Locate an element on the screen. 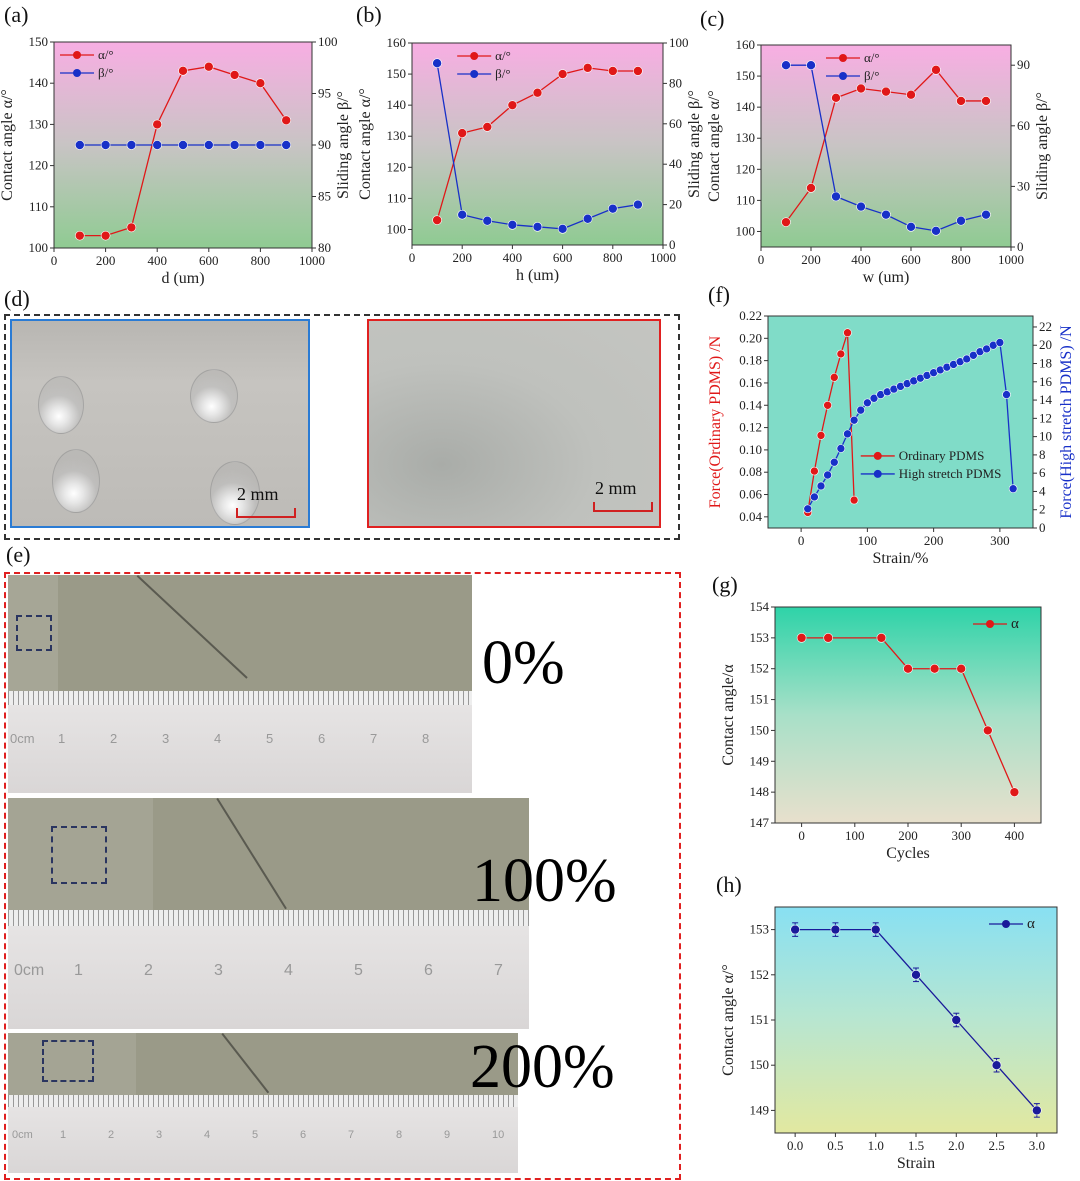 The width and height of the screenshot is (1080, 1181). y-axis-label: Contact angle α/° is located at coordinates (714, 146).